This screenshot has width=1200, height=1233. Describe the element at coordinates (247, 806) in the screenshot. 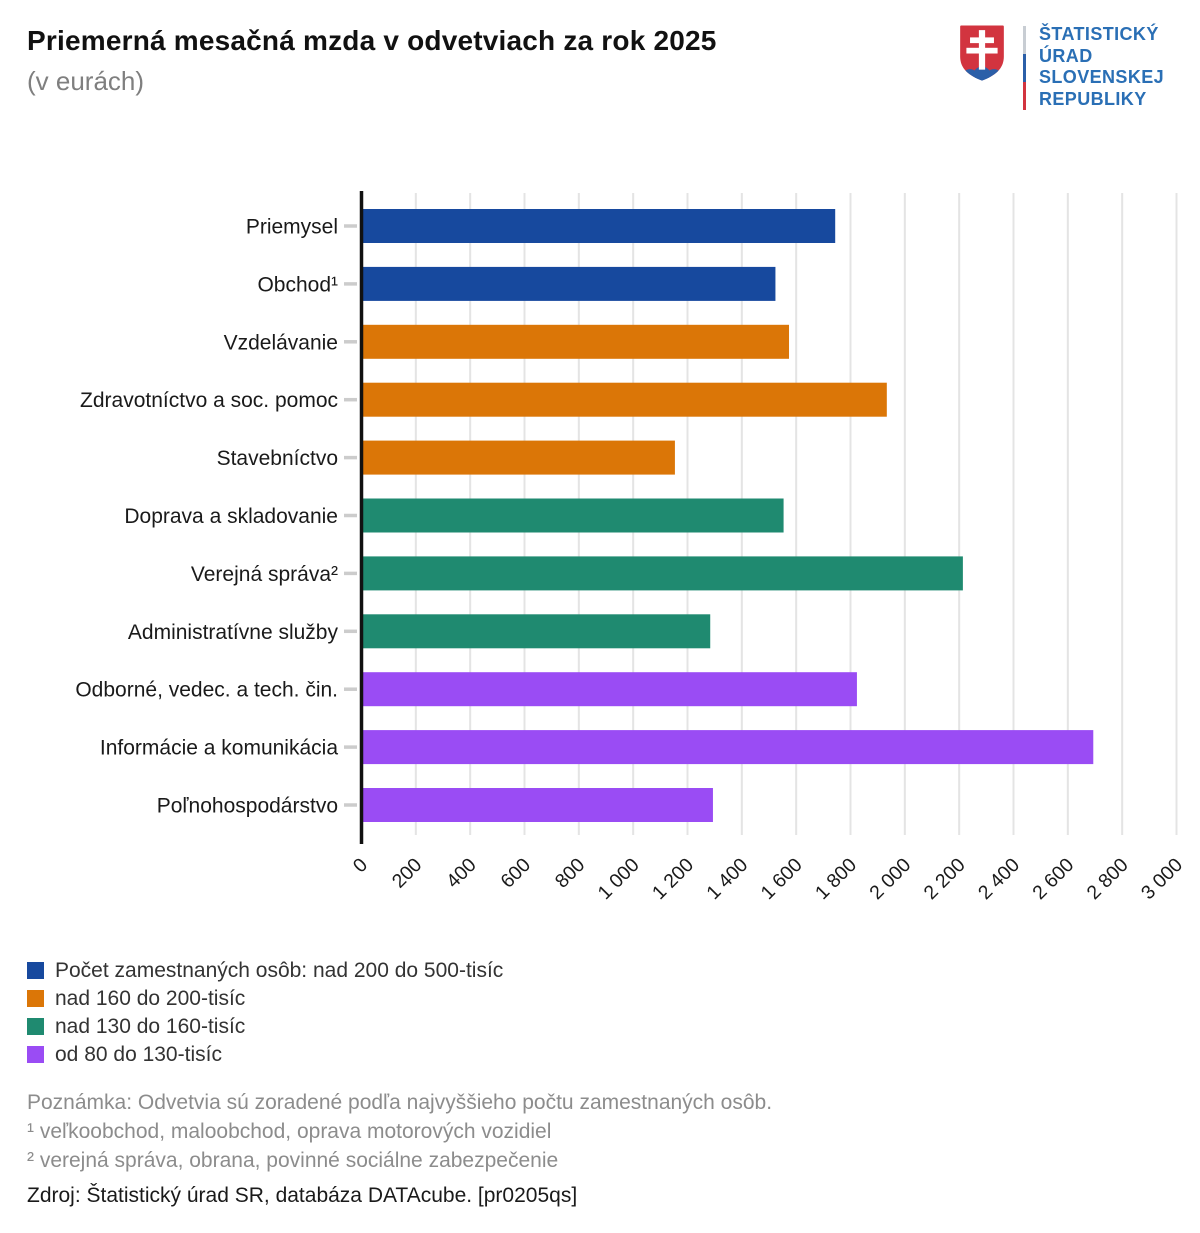

I see `category-label: Poľnohospodárstvo` at that location.